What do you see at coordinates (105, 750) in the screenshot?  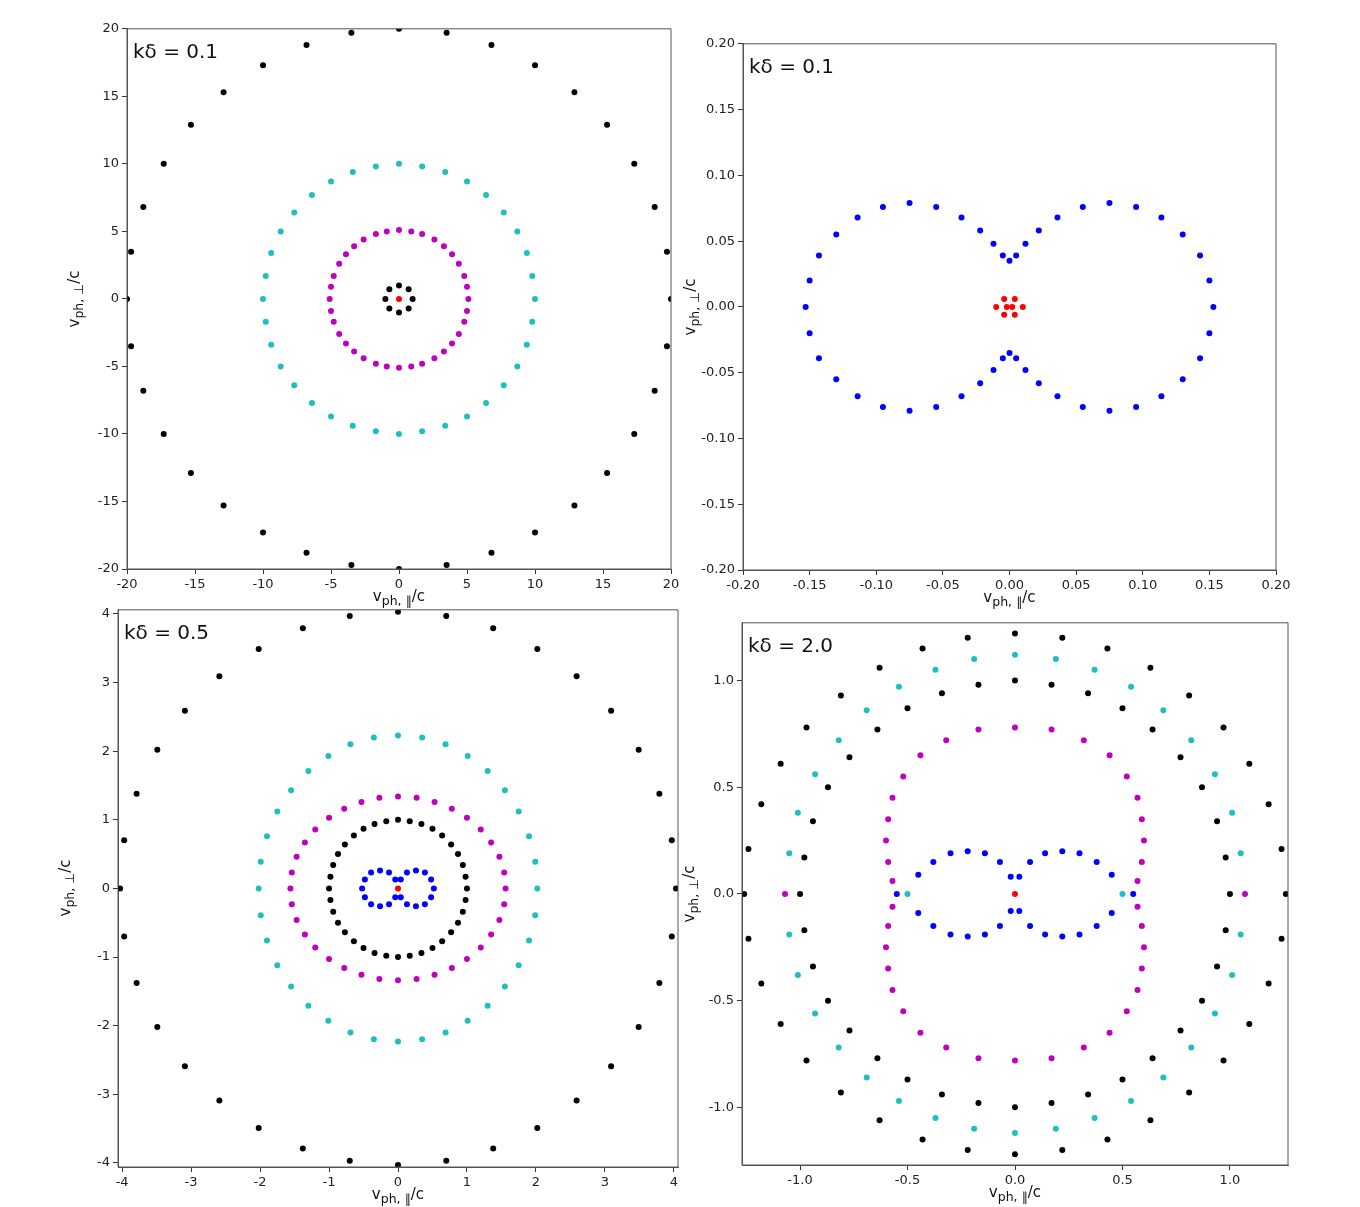 I see `y-tick-label: 2` at bounding box center [105, 750].